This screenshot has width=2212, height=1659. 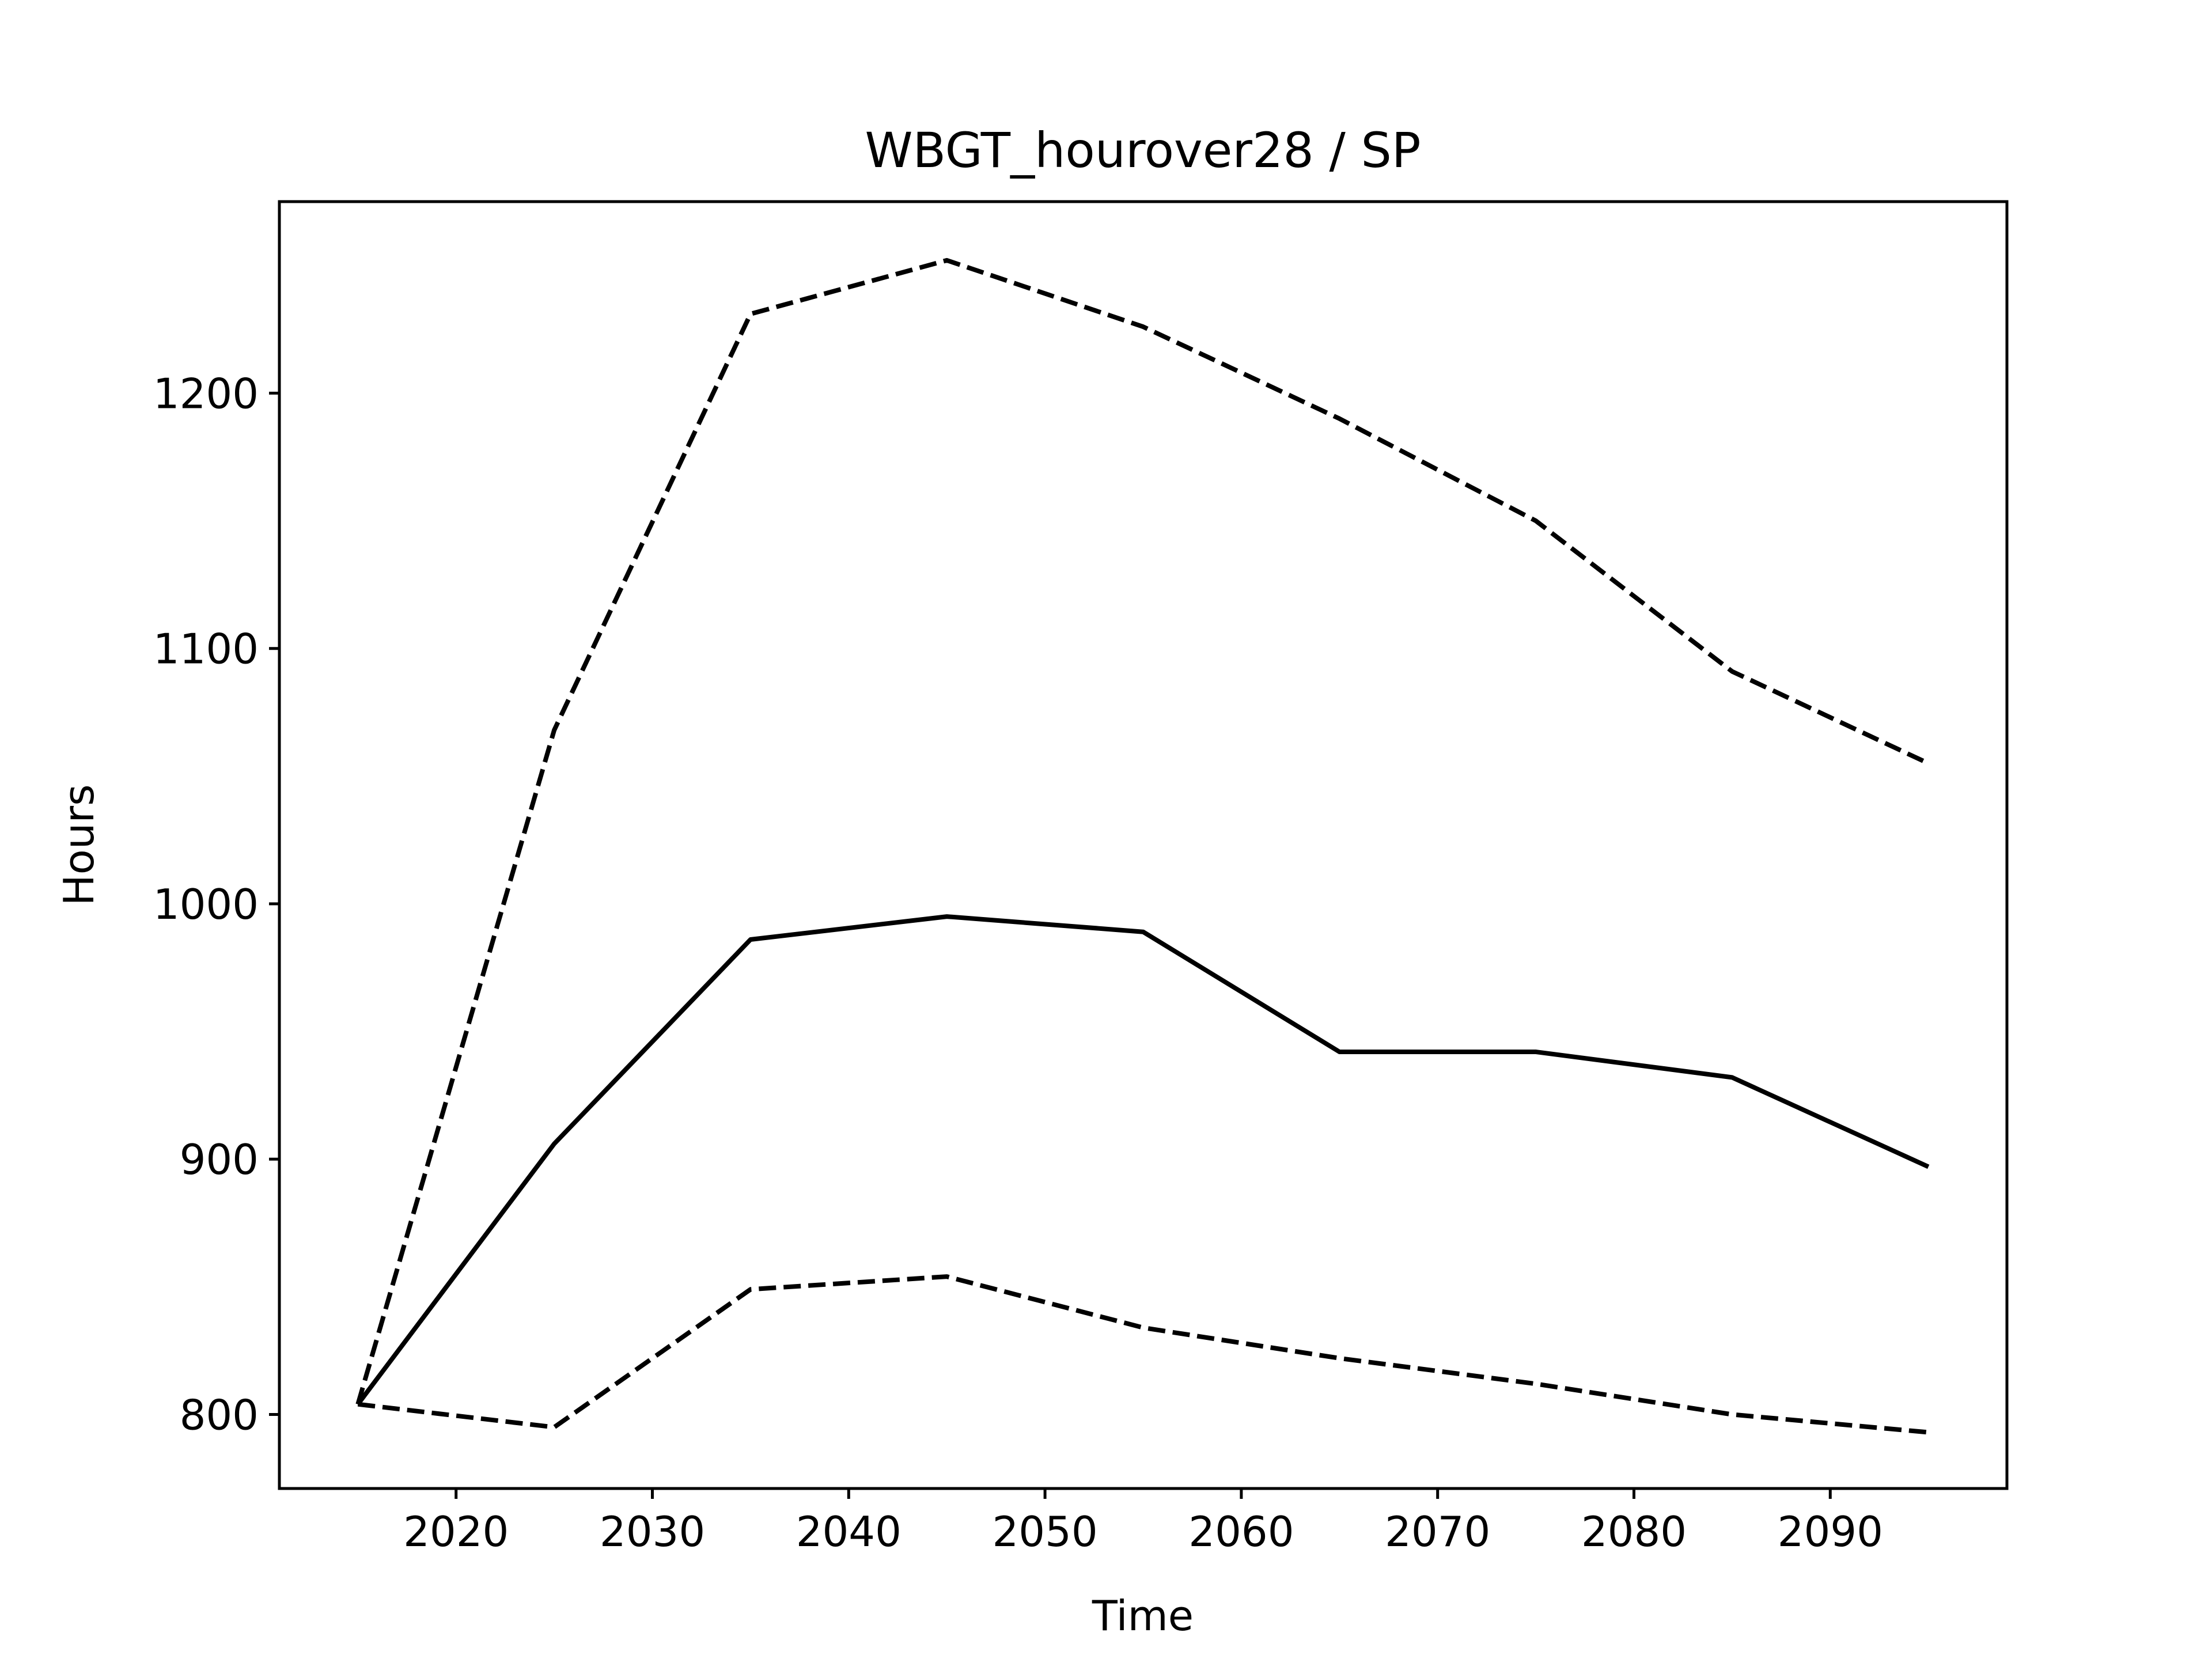 What do you see at coordinates (206, 904) in the screenshot?
I see `y-tick-label: 1000` at bounding box center [206, 904].